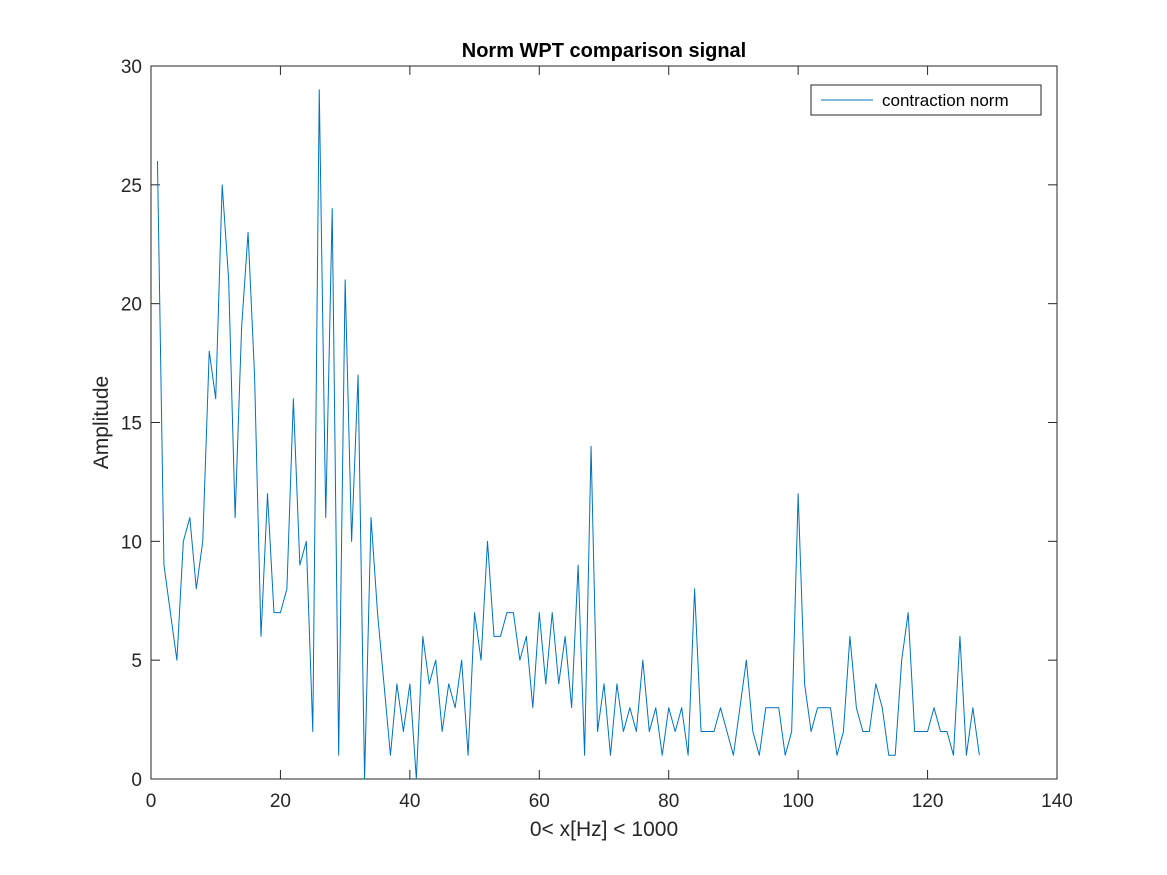 This screenshot has height=875, width=1167. What do you see at coordinates (101, 422) in the screenshot?
I see `y-axis-label: Amplitude` at bounding box center [101, 422].